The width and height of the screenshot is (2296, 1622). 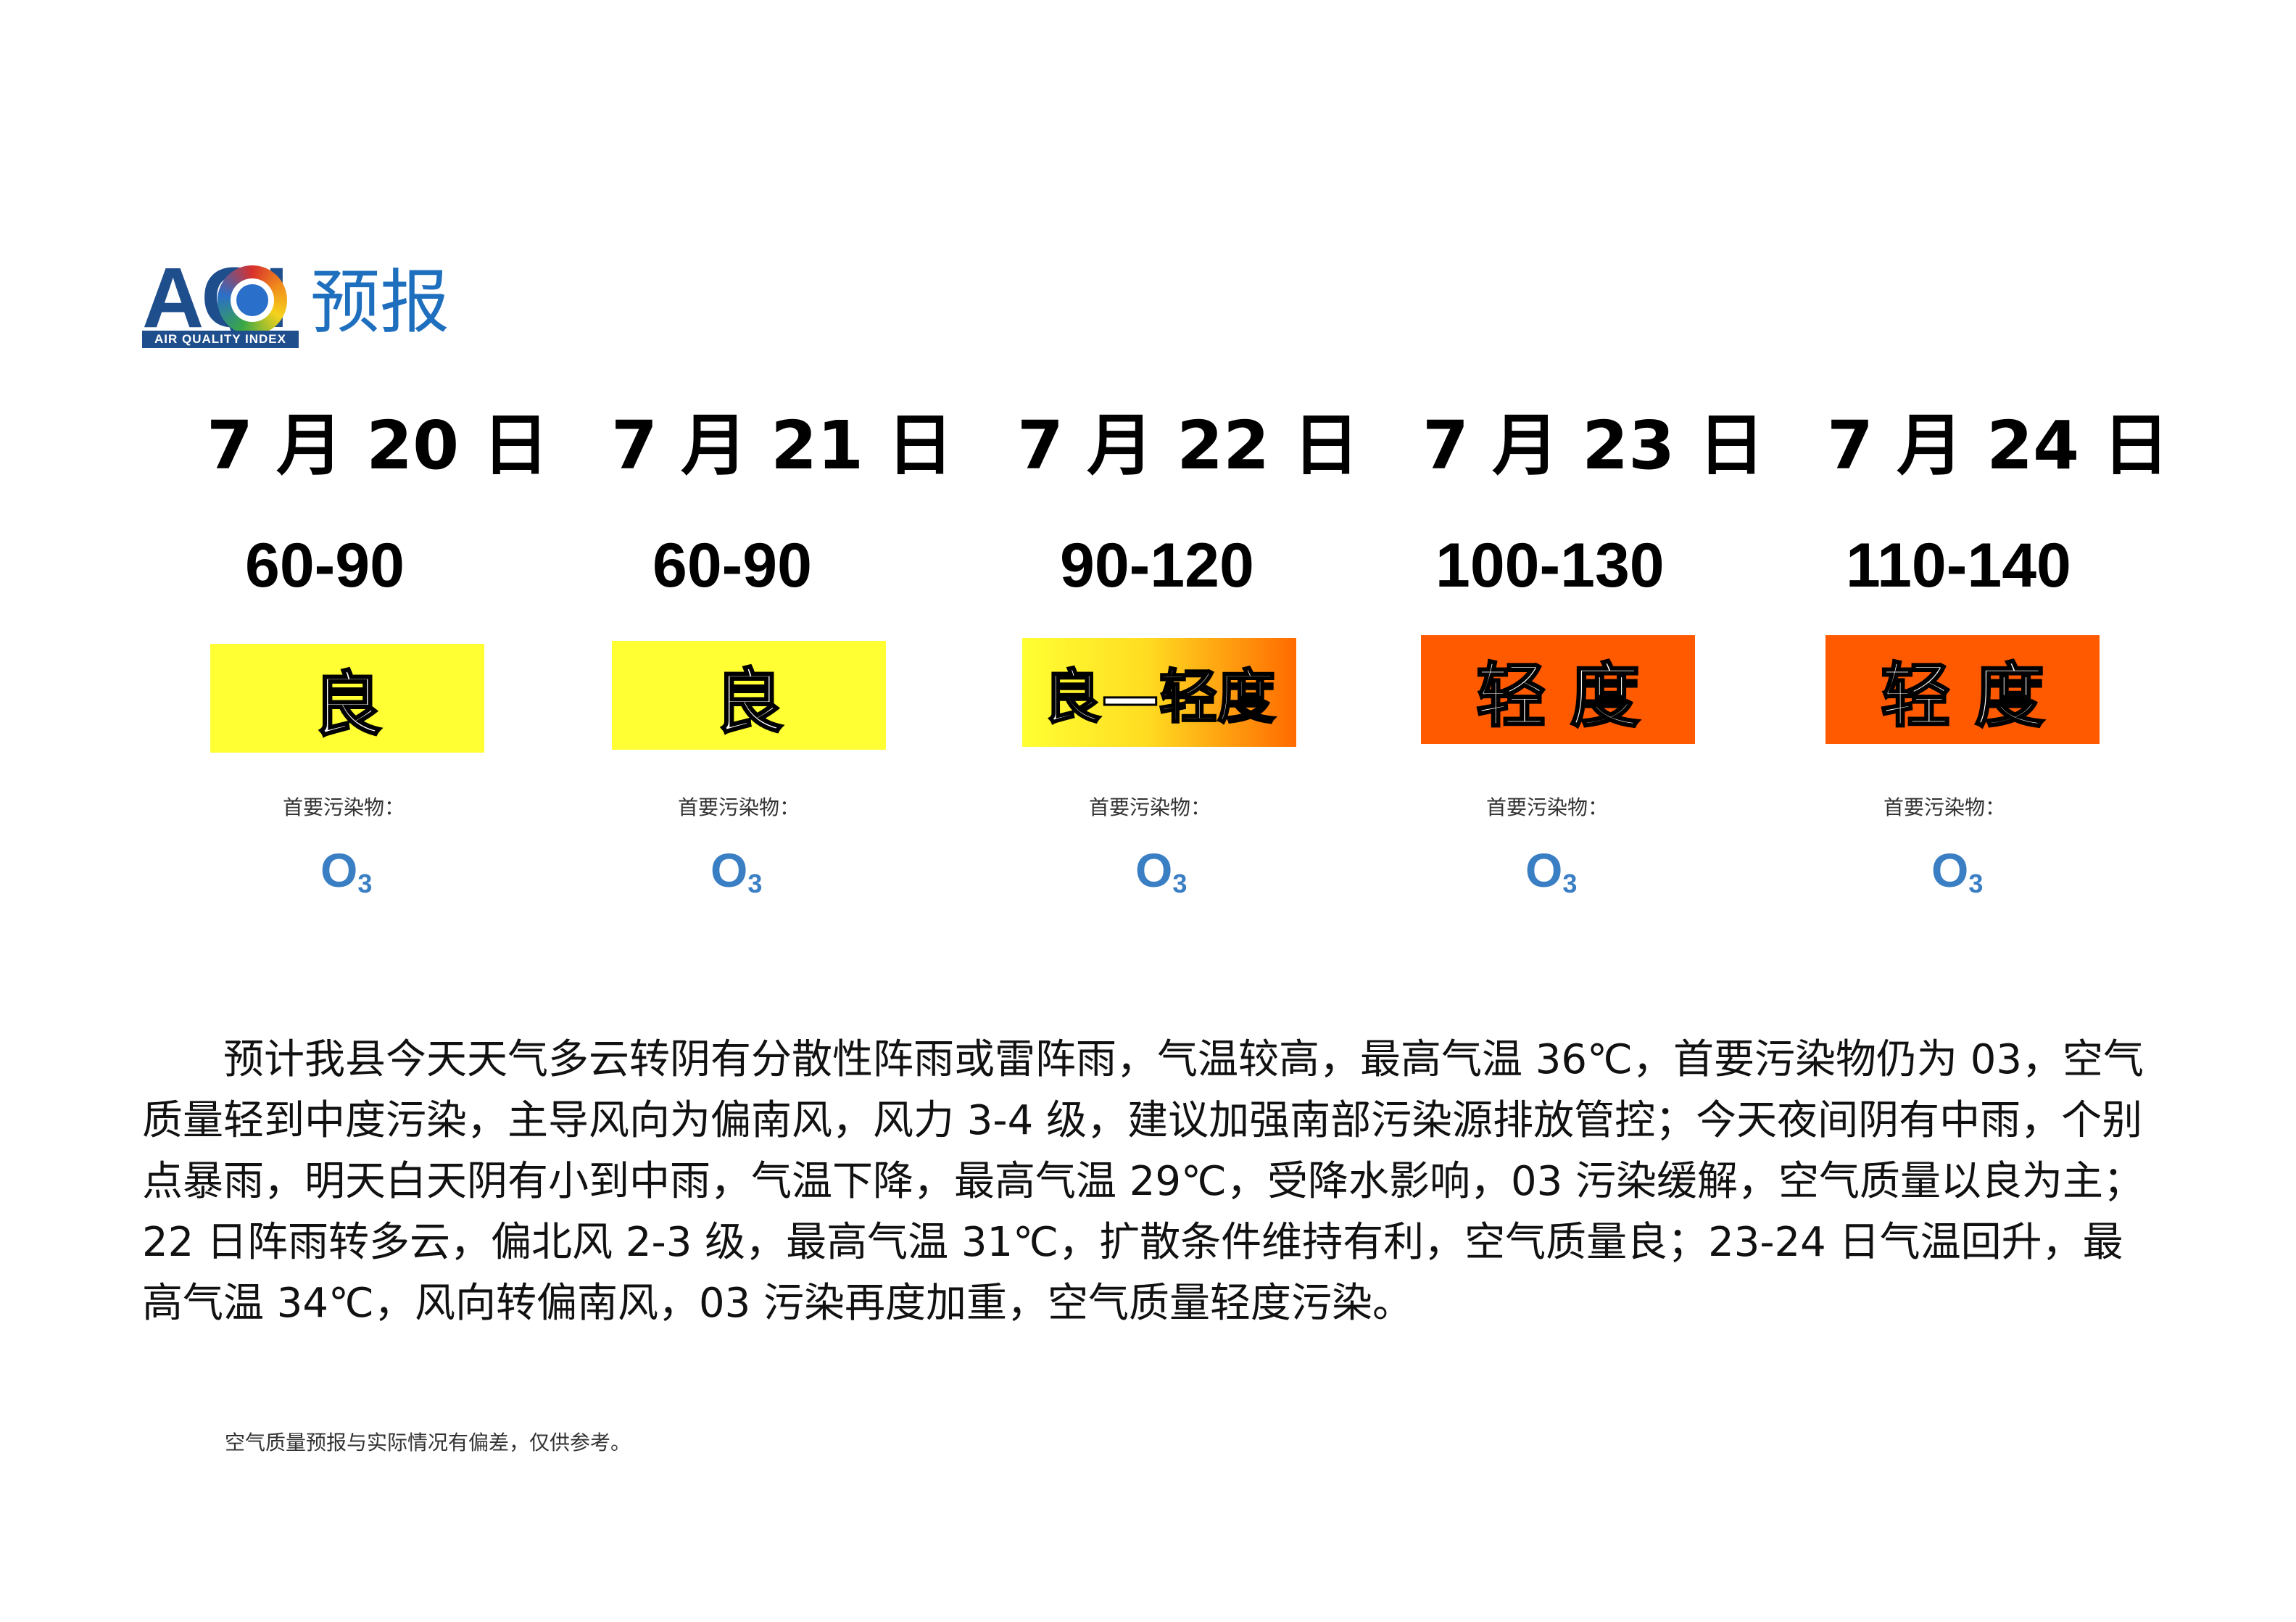 What do you see at coordinates (298, 306) in the screenshot?
I see `aqi-logo: AQI AIR QUALITY INDEX 预报` at bounding box center [298, 306].